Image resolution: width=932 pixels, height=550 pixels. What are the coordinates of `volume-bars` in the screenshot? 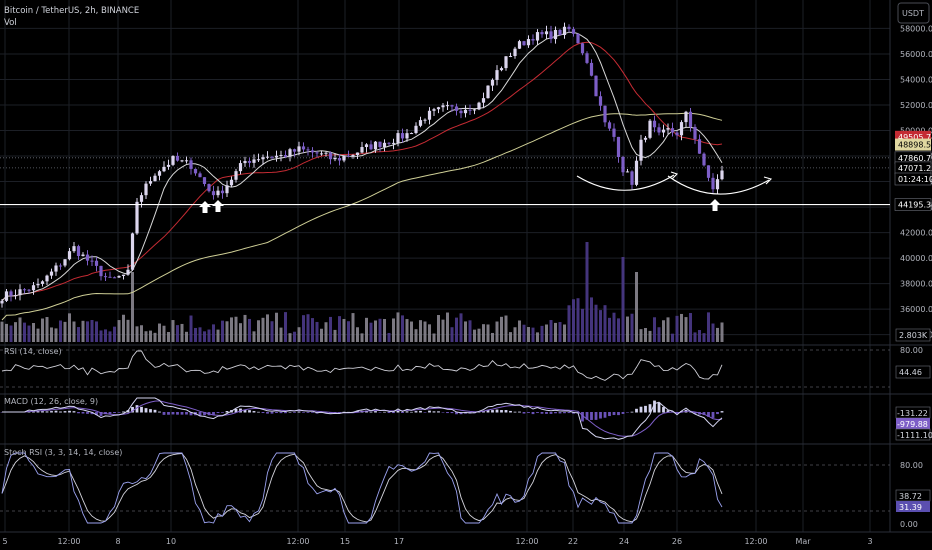 It's located at (362, 292).